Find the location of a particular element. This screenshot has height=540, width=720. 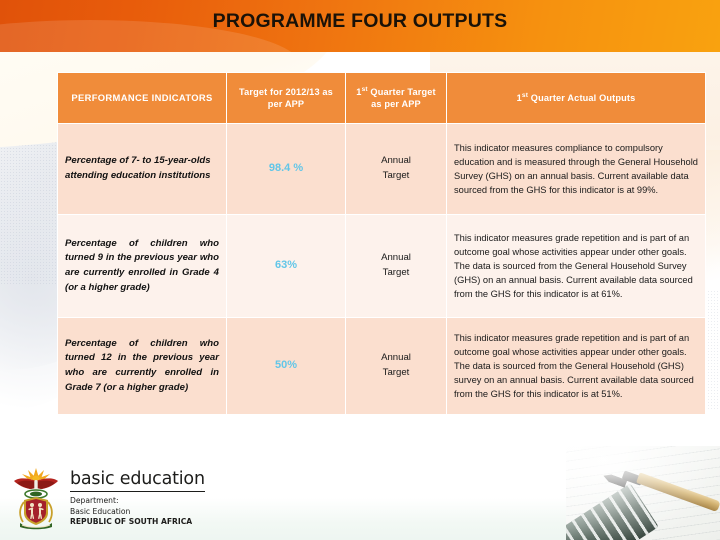

column-header-target-app-line2: per APP is located at coordinates (286, 104).